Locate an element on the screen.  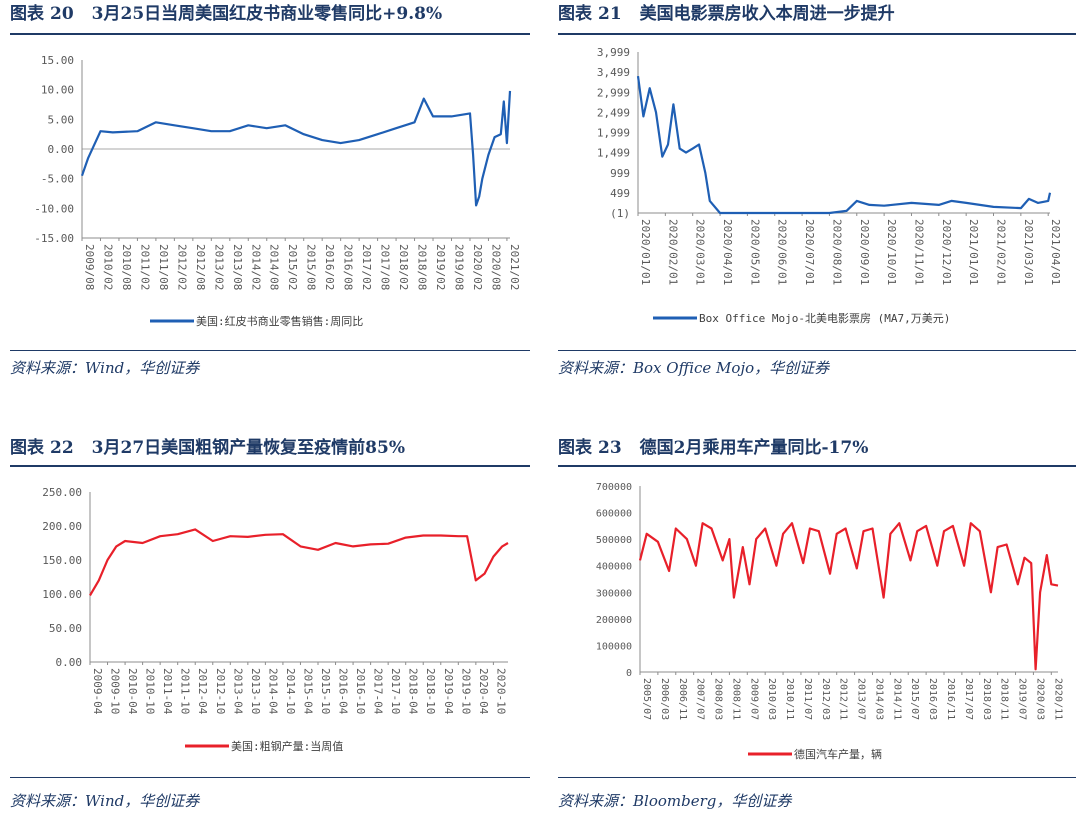
x-tick-label: 2009/07 is located at coordinates (753, 699).